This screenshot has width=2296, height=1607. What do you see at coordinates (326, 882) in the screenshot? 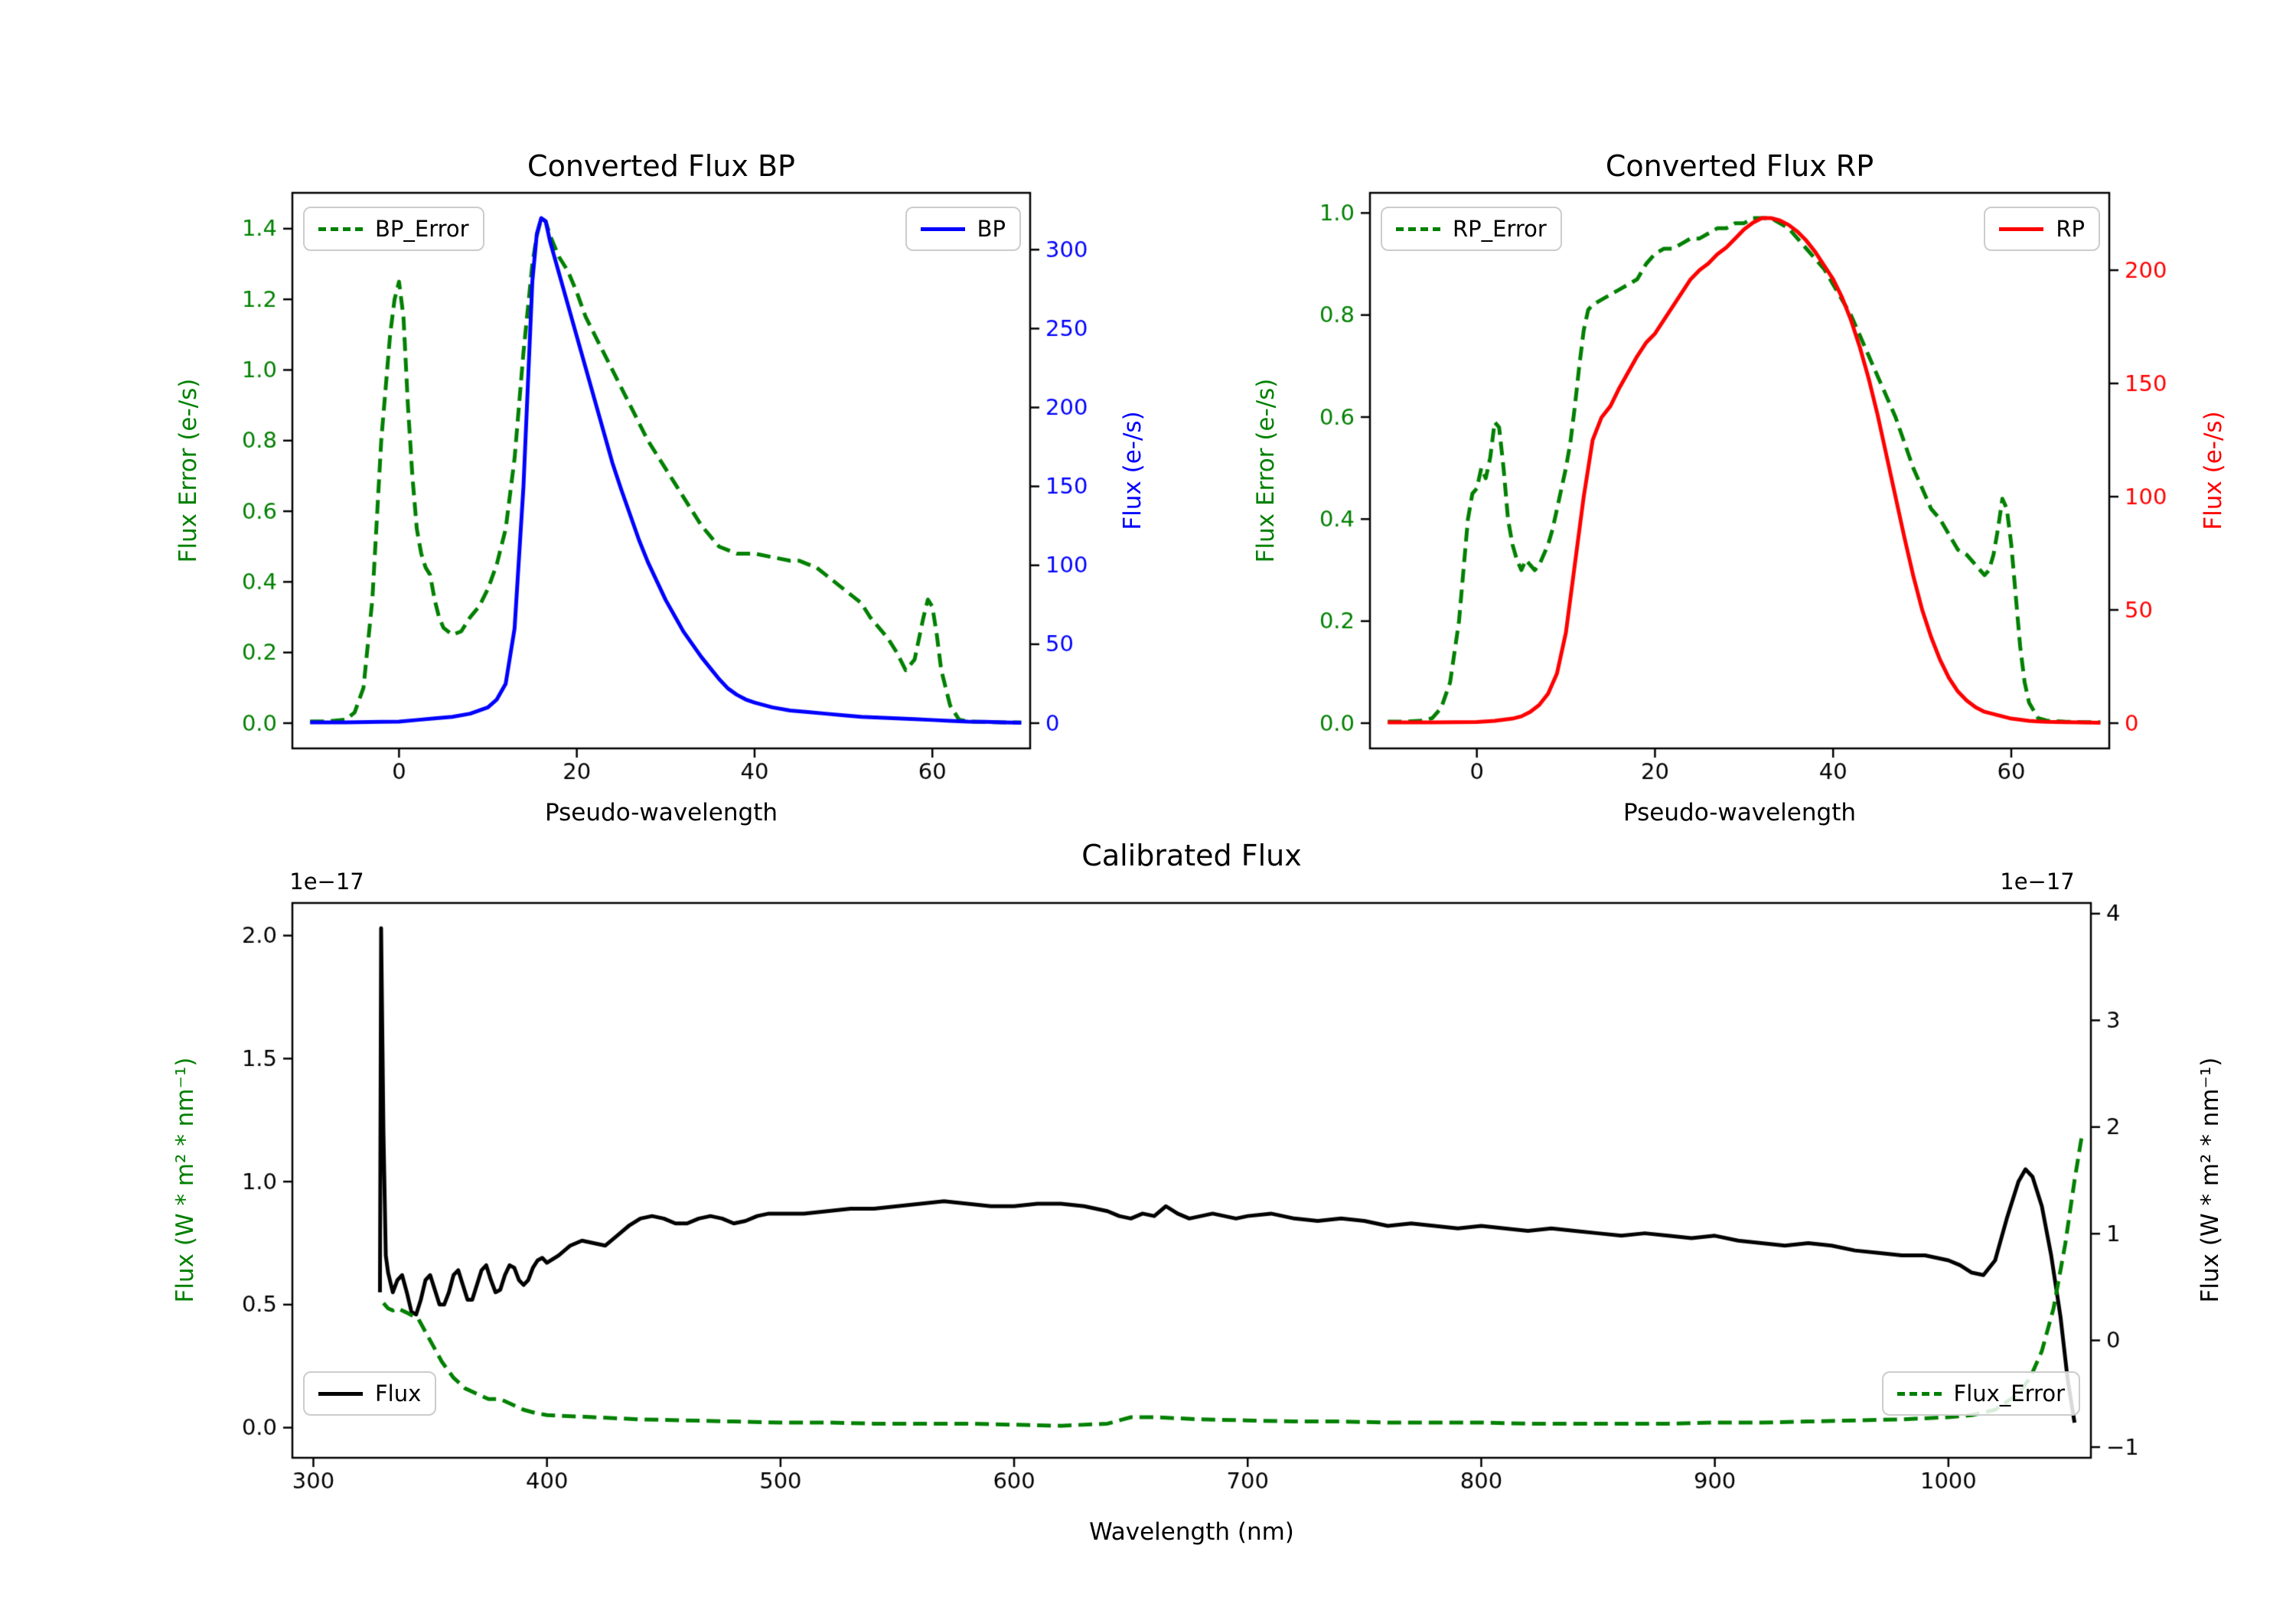
I see `cal-left-offset-text: 1e−17` at bounding box center [326, 882].